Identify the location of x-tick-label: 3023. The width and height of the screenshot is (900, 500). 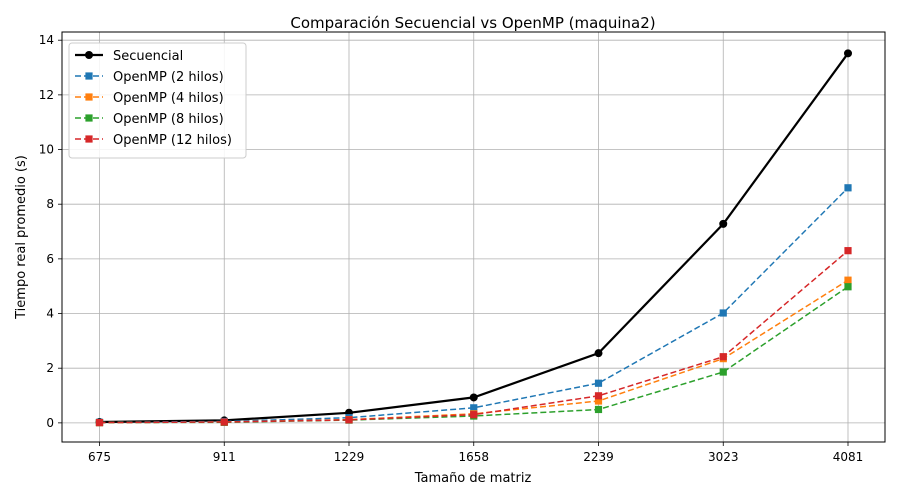
(723, 457).